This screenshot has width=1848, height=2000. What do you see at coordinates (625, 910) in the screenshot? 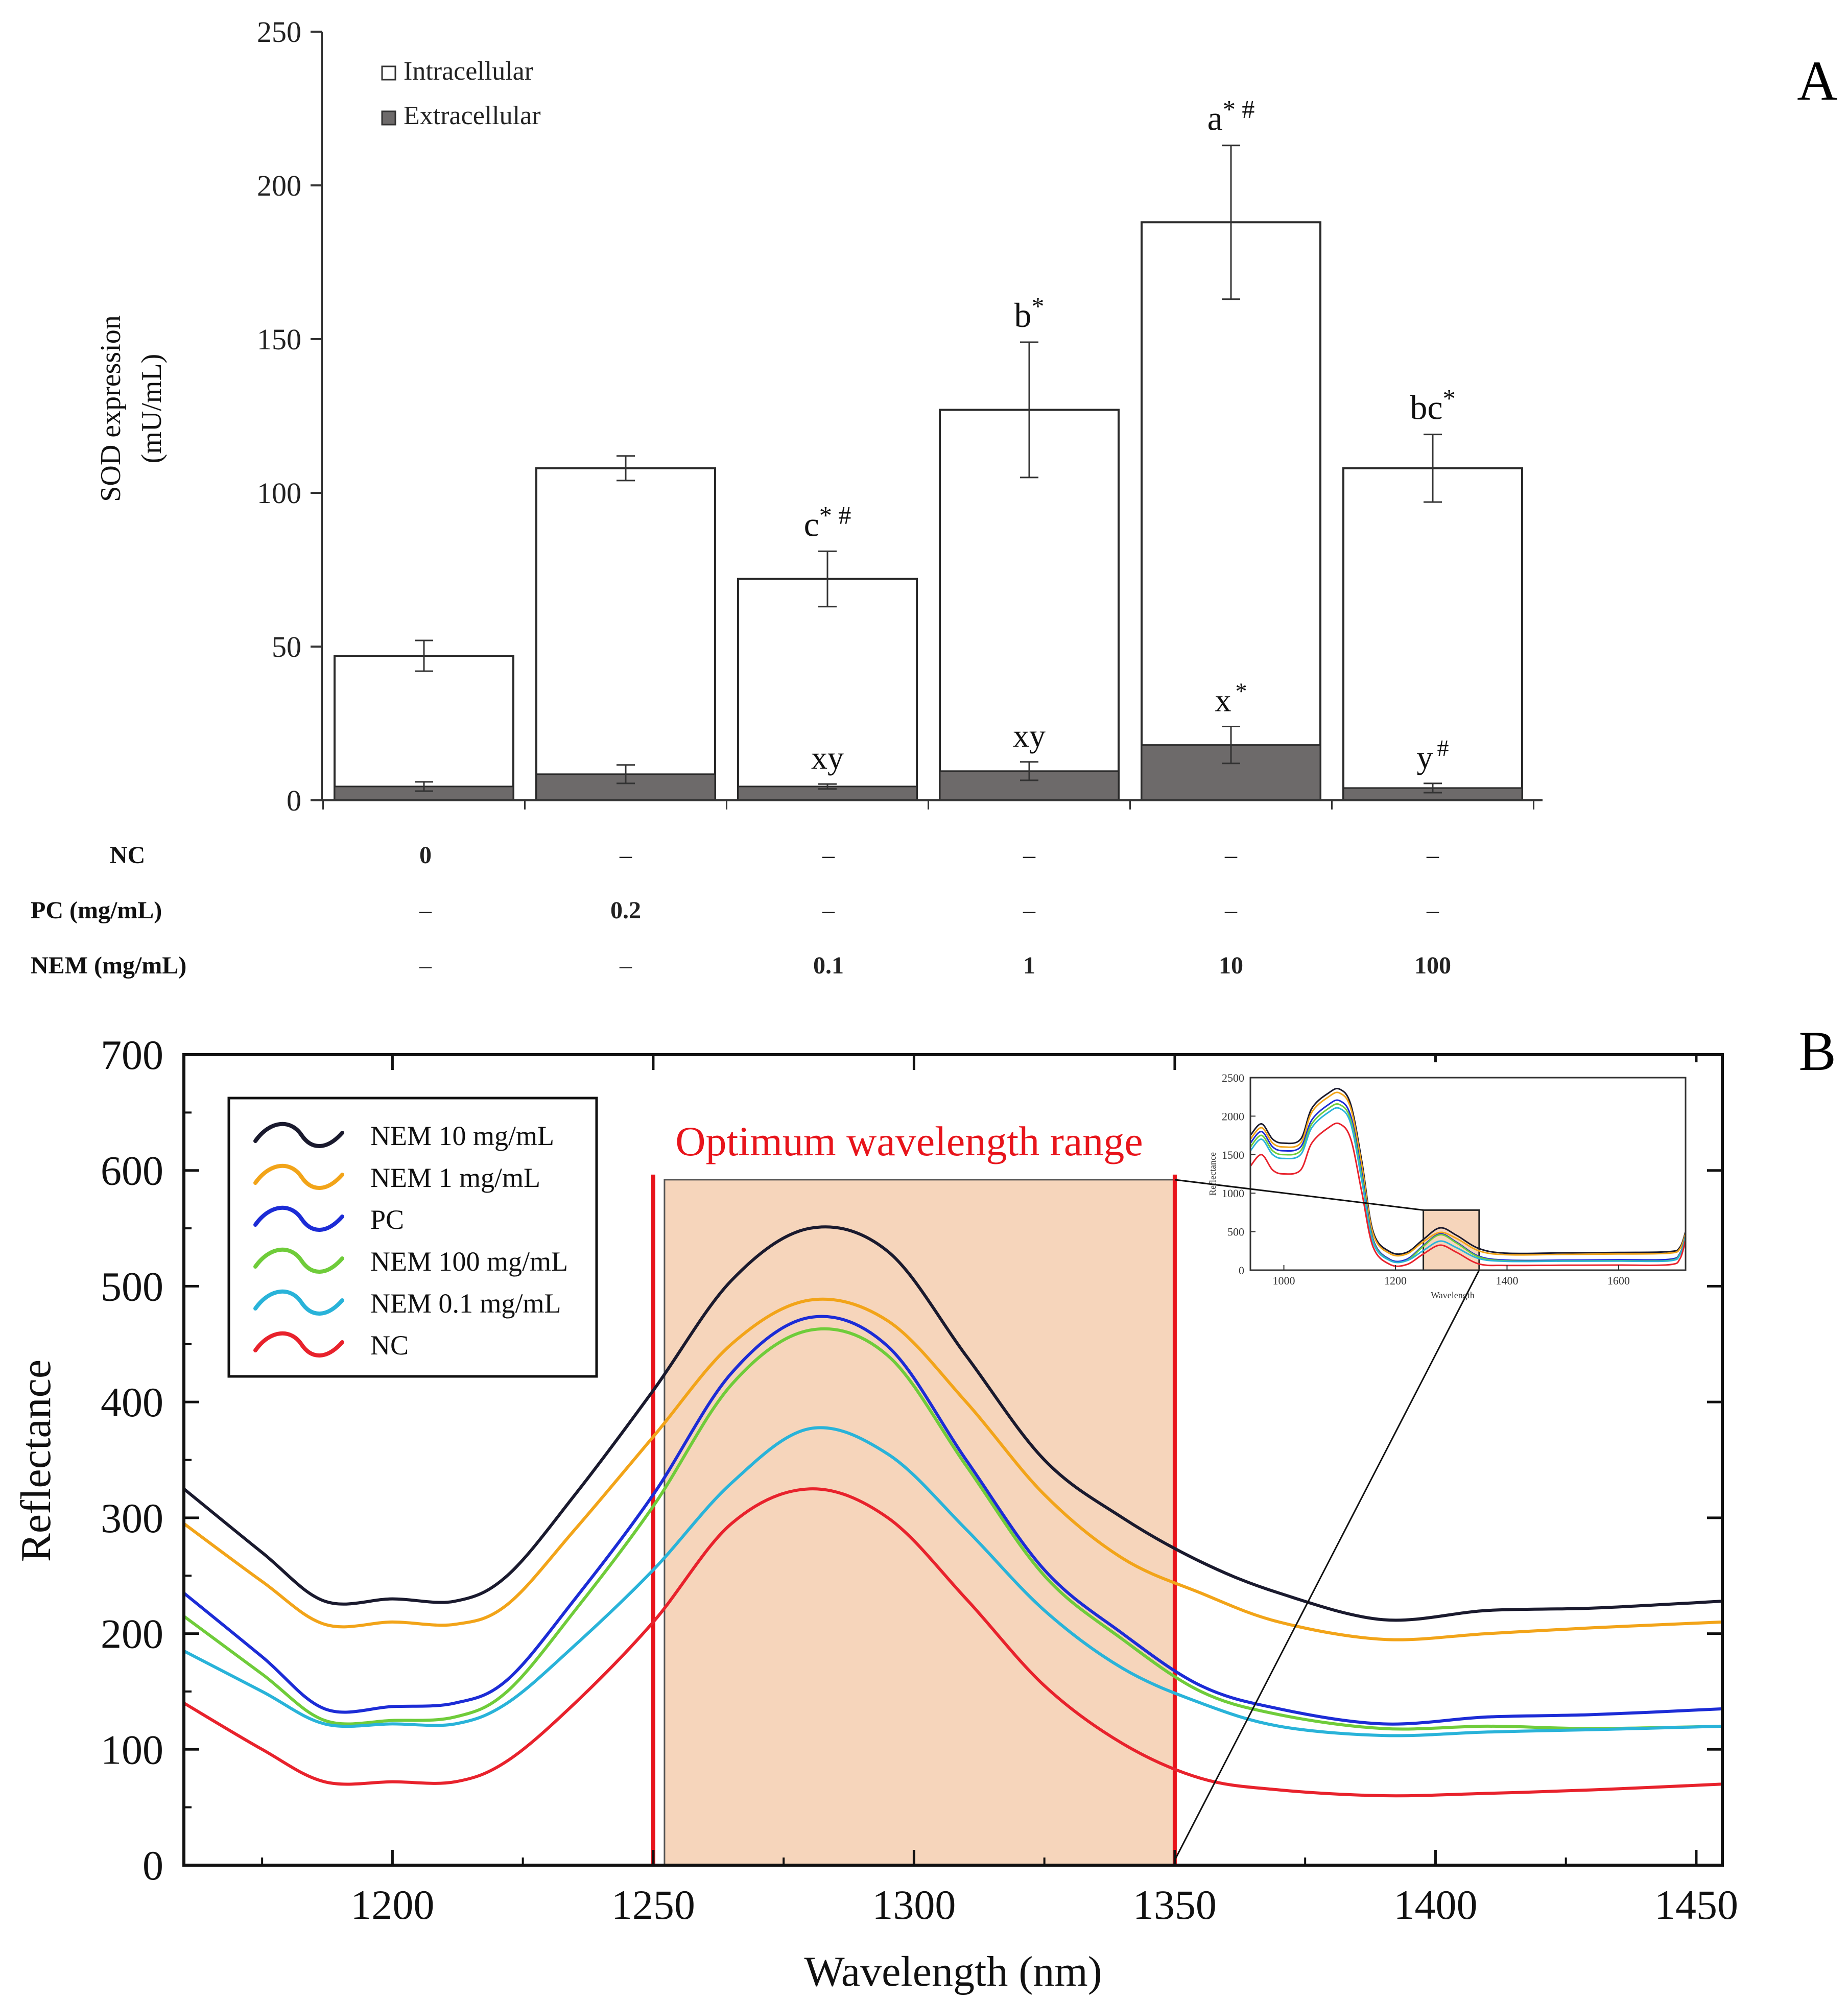
I see `treatment-cell: 0.2` at bounding box center [625, 910].